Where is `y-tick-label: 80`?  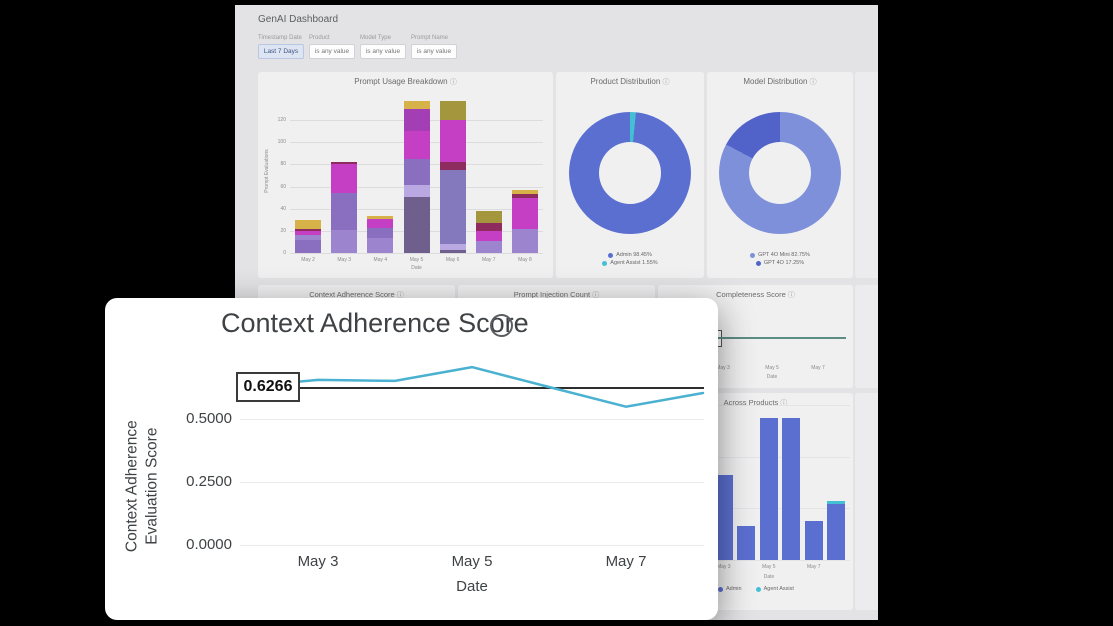
y-tick-label: 80 is located at coordinates (283, 164).